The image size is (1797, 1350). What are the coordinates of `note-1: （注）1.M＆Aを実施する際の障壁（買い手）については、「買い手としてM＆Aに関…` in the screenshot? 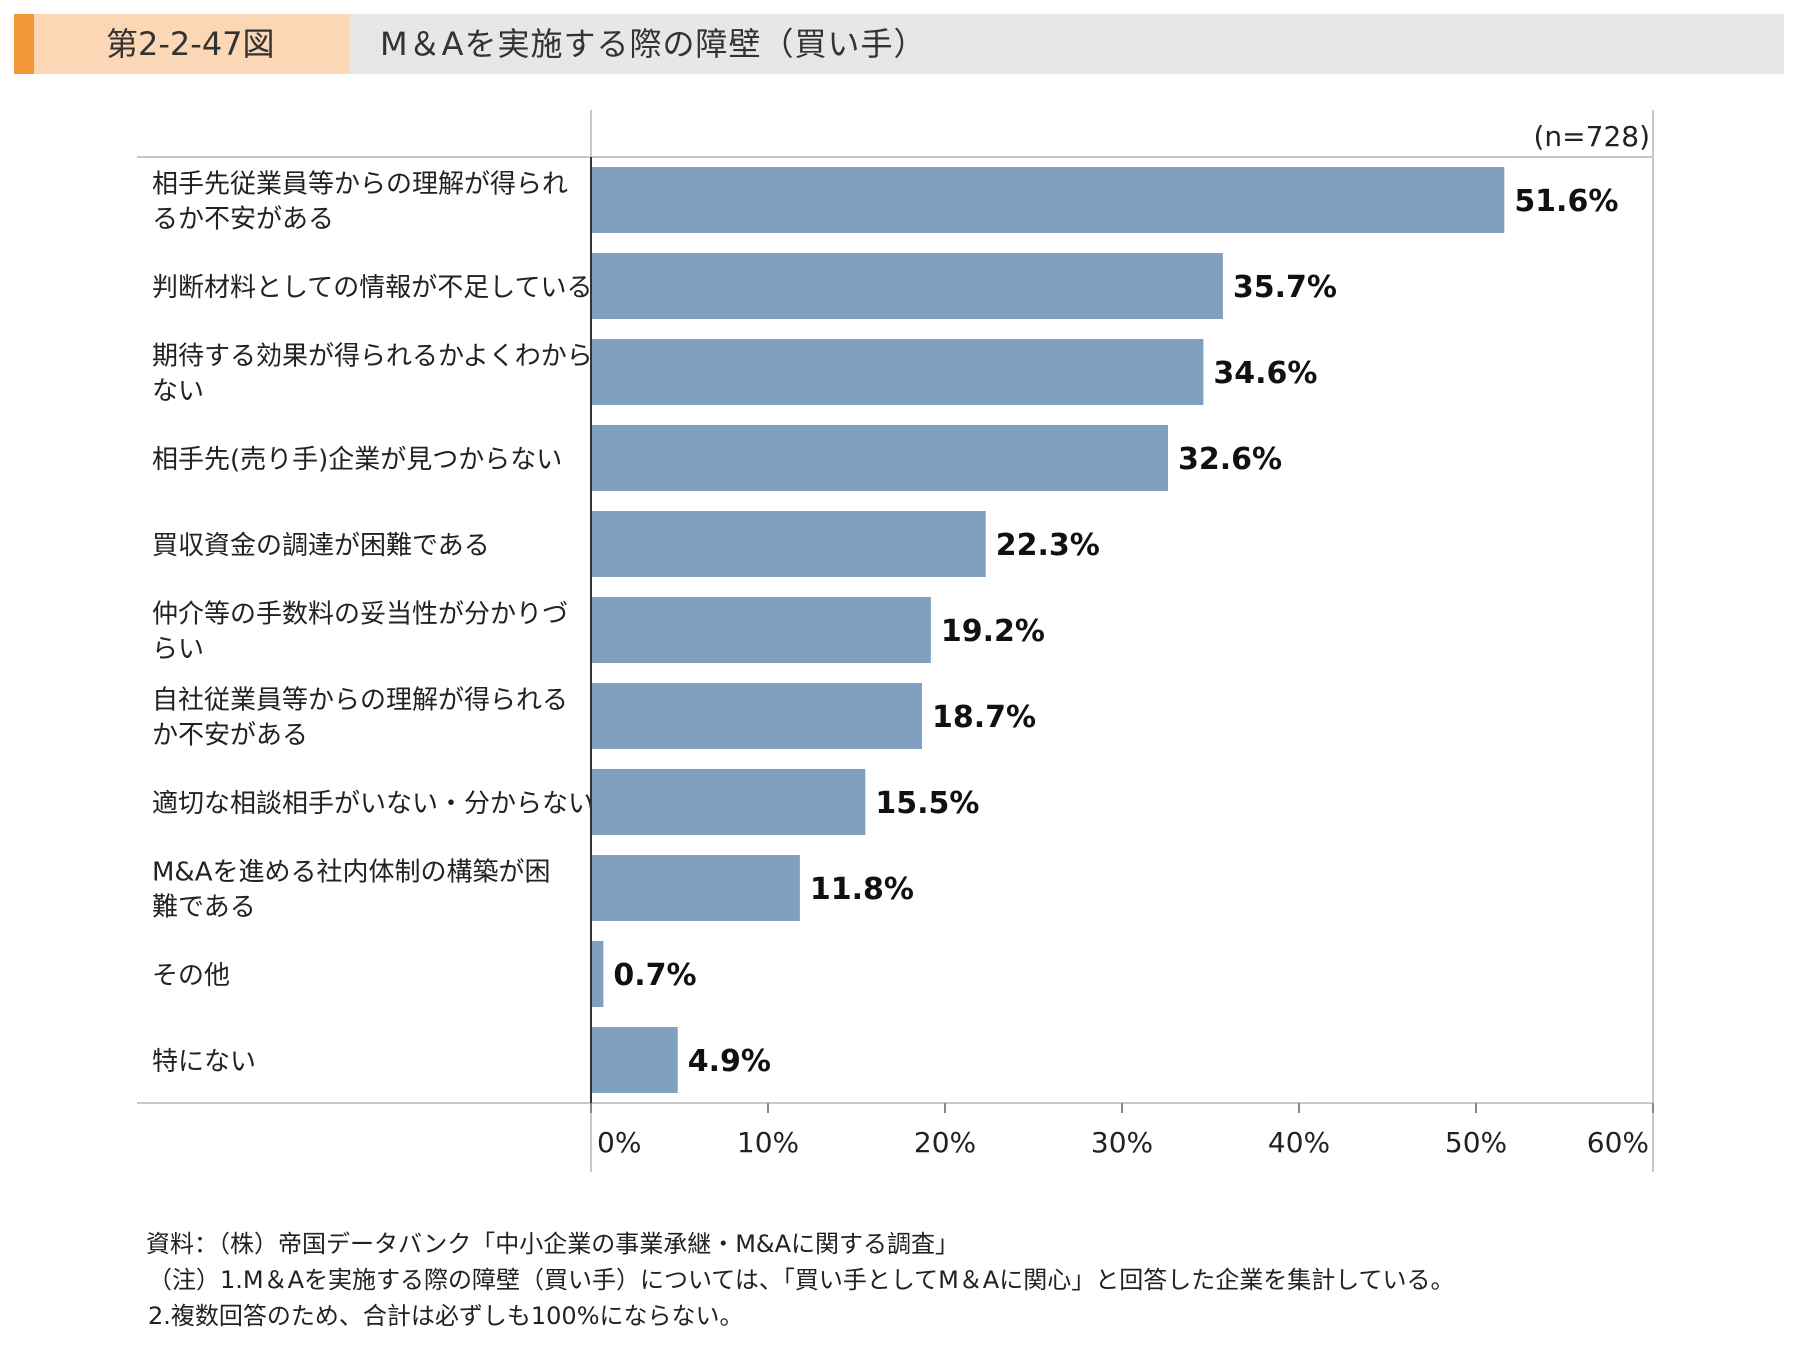 It's located at (801, 1280).